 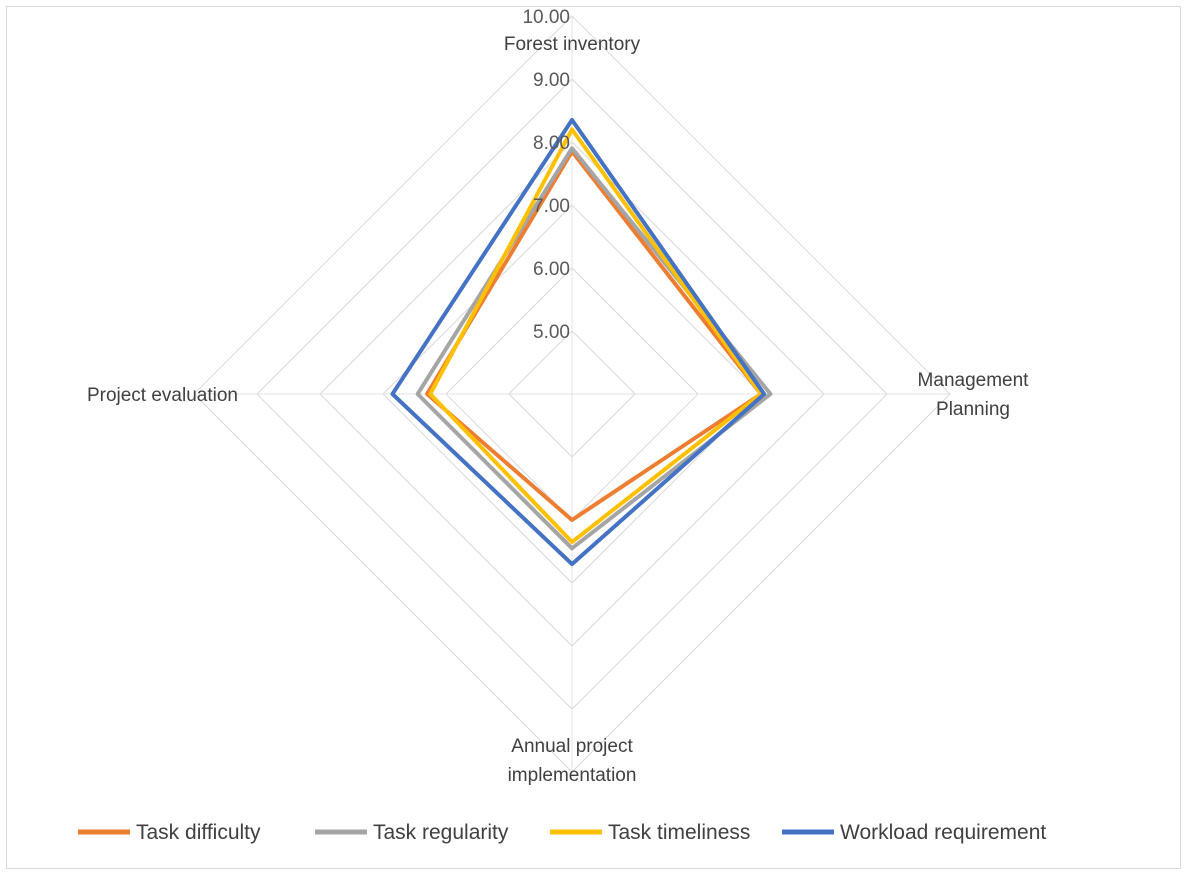 What do you see at coordinates (551, 206) in the screenshot?
I see `tick-label: 7.00` at bounding box center [551, 206].